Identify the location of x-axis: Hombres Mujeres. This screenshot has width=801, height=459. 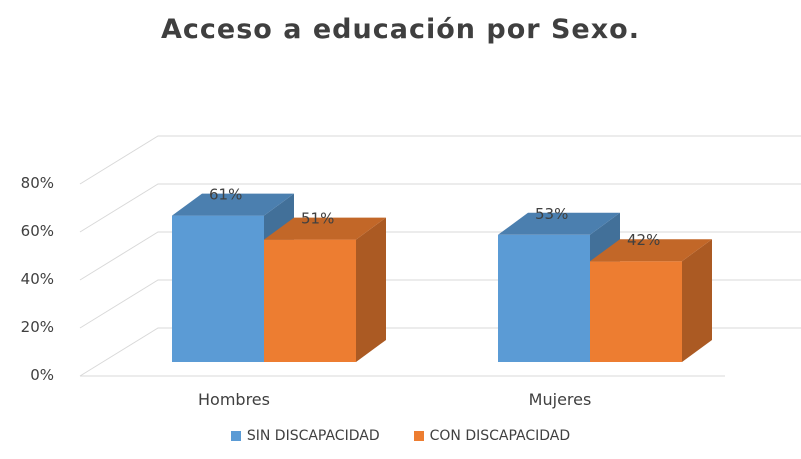
(394, 399).